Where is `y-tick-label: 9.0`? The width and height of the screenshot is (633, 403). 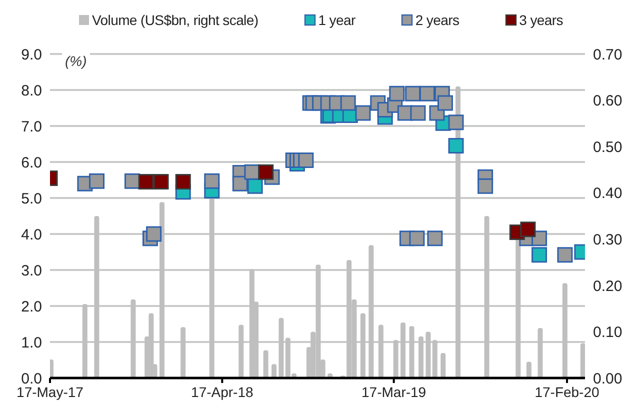
y-tick-label: 9.0 is located at coordinates (31, 55).